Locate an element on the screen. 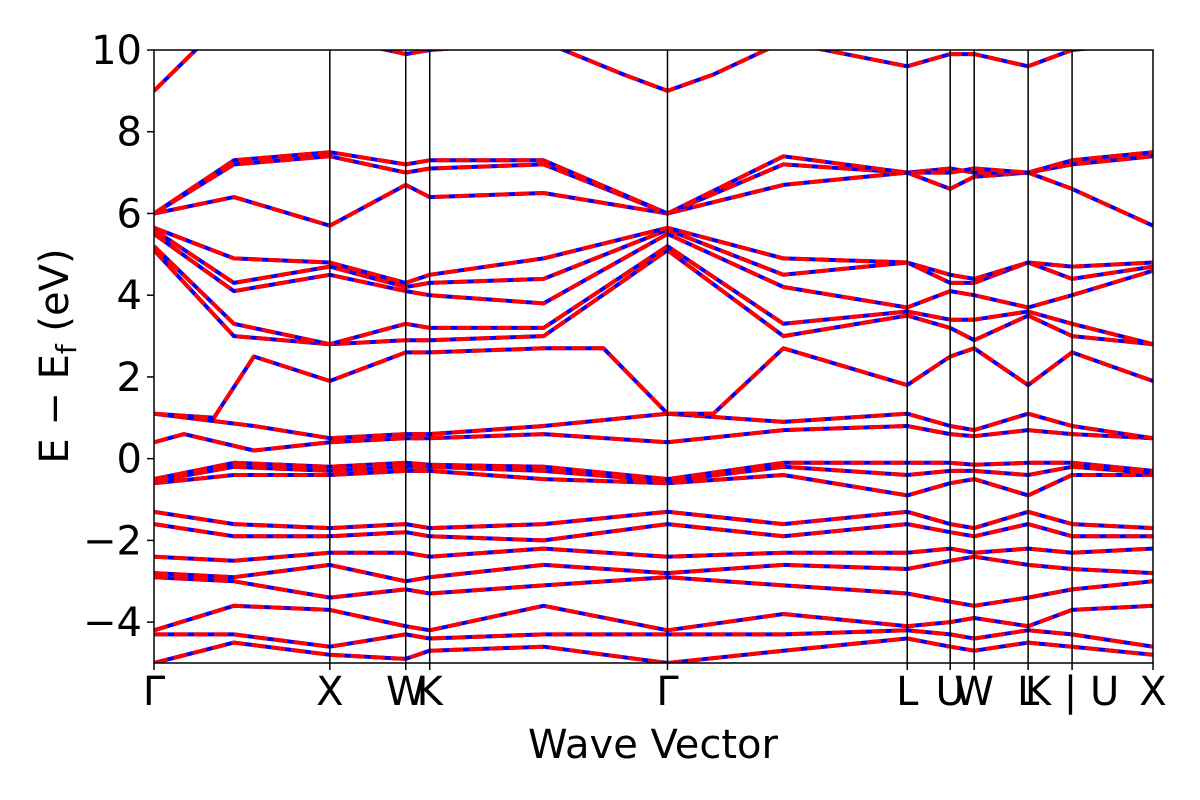 This screenshot has height=800, width=1200. band-line-8-spin-down is located at coordinates (653, 483).